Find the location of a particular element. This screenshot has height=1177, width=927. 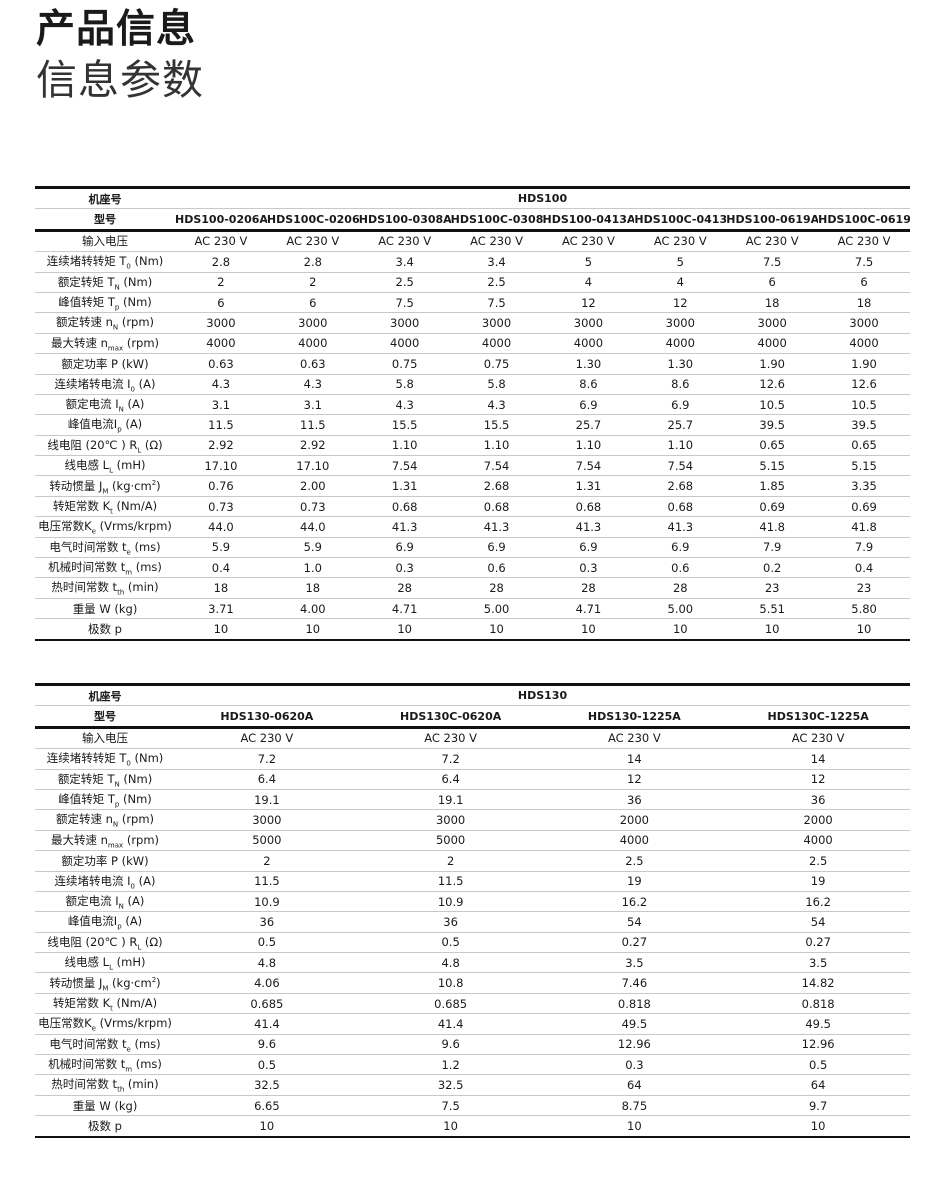

label-text: 额定转矩 T is located at coordinates (86, 281).